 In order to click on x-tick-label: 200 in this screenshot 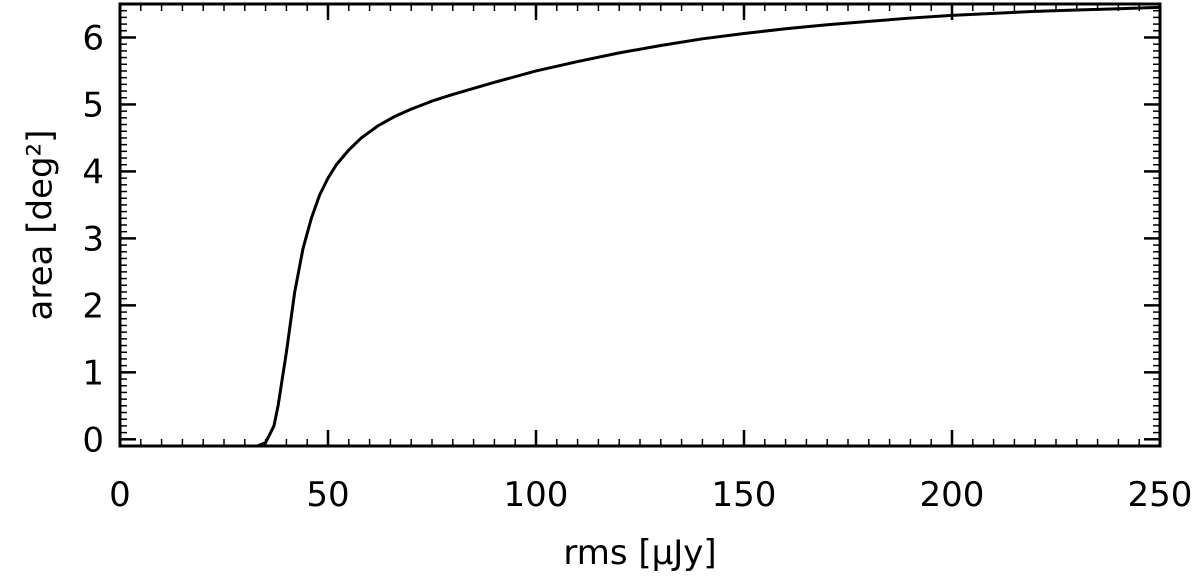, I will do `click(952, 495)`.